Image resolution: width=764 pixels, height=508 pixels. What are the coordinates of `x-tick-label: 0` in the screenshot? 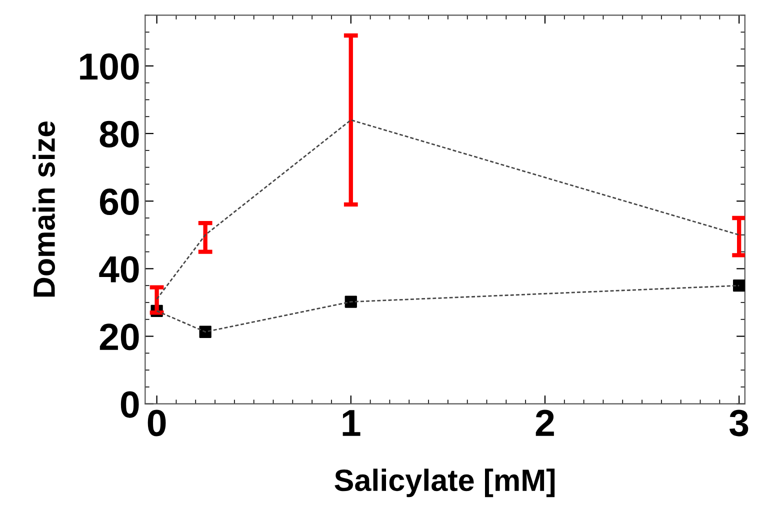 It's located at (157, 423).